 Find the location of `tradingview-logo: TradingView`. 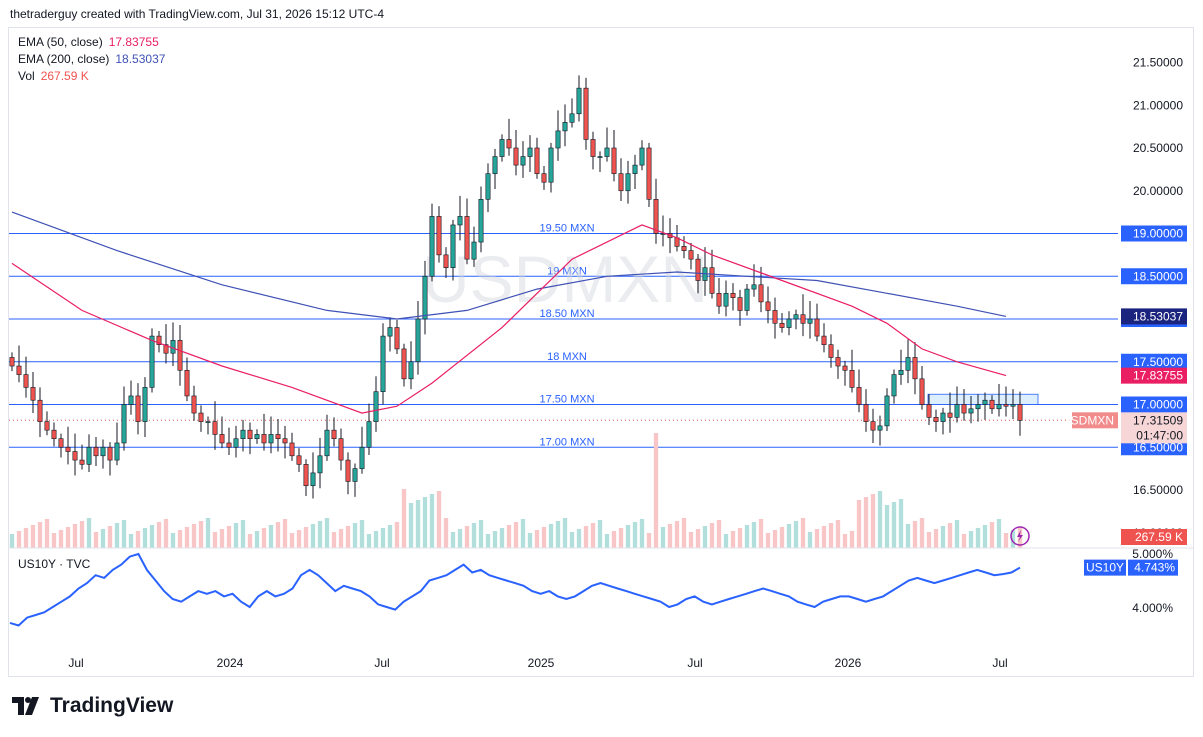

tradingview-logo: TradingView is located at coordinates (92, 706).